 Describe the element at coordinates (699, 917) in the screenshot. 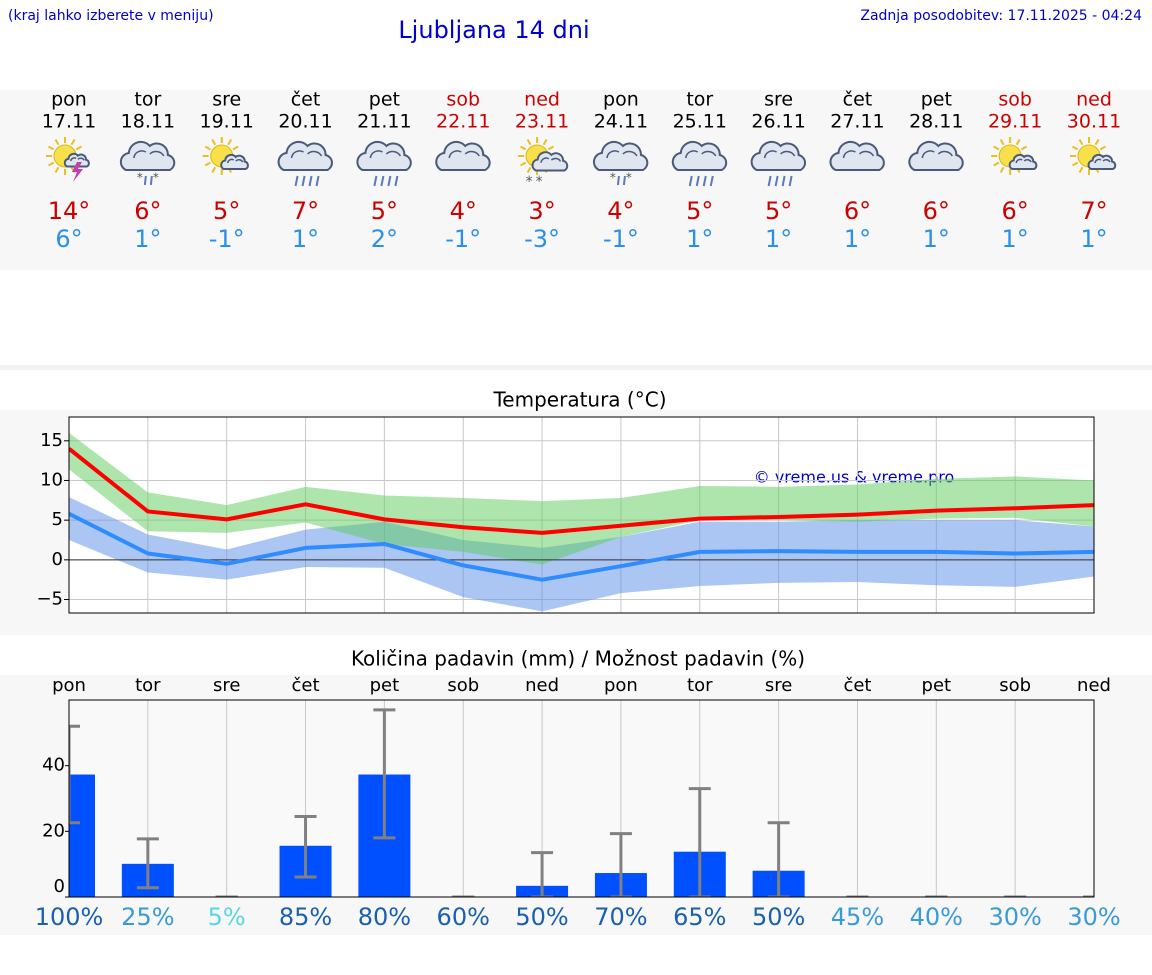

I see `probability-label: 65%` at that location.